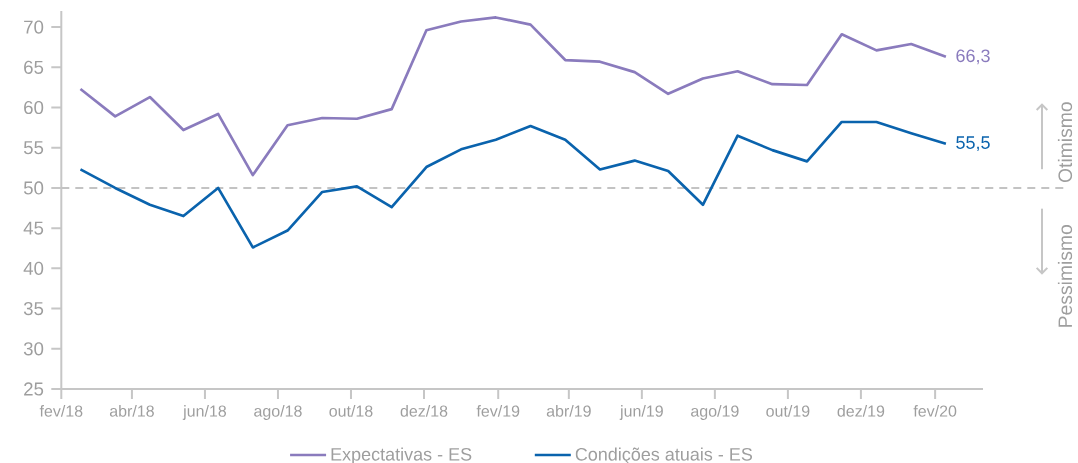  What do you see at coordinates (34, 67) in the screenshot?
I see `y-tick-label: 65` at bounding box center [34, 67].